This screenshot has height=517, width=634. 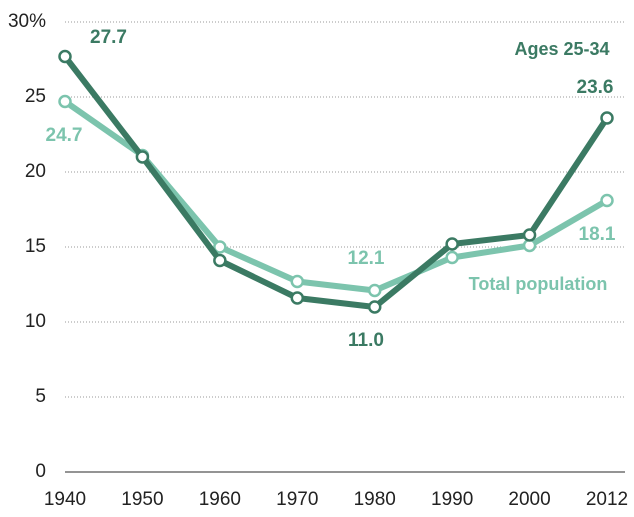 What do you see at coordinates (142, 499) in the screenshot?
I see `x-tick-label: 1950` at bounding box center [142, 499].